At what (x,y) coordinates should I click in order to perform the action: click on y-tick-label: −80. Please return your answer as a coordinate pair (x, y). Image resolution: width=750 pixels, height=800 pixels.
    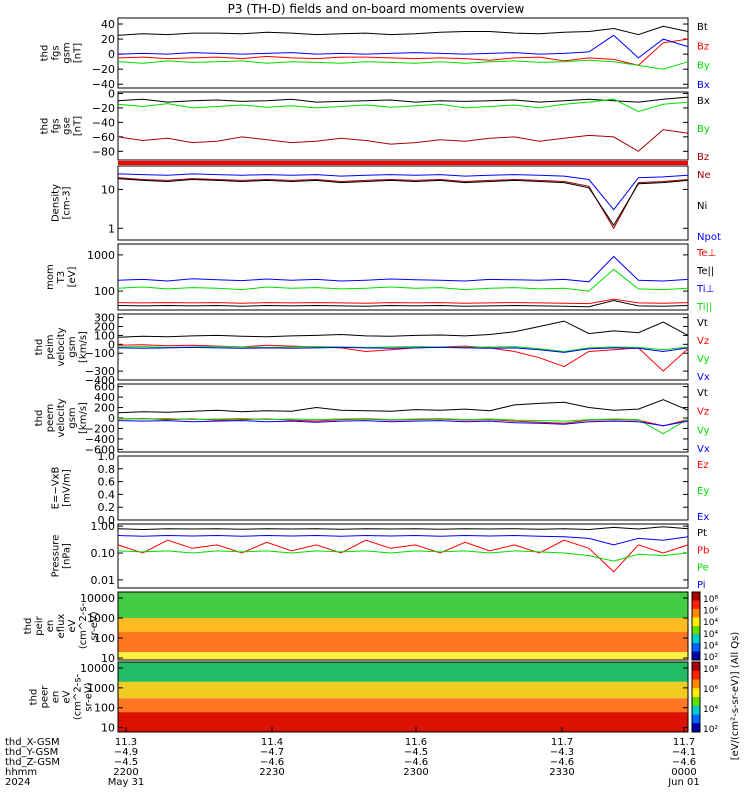
    Looking at the image, I should click on (103, 151).